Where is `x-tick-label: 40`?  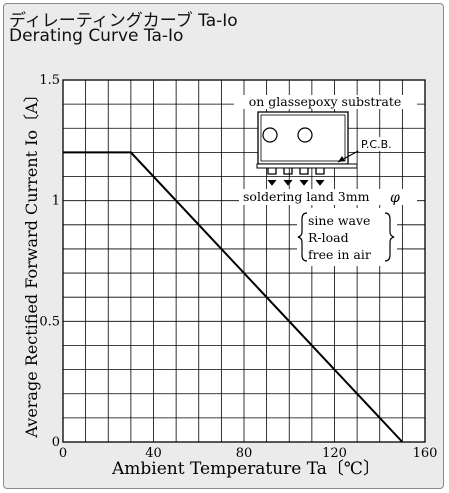
x-tick-label: 40 is located at coordinates (153, 453).